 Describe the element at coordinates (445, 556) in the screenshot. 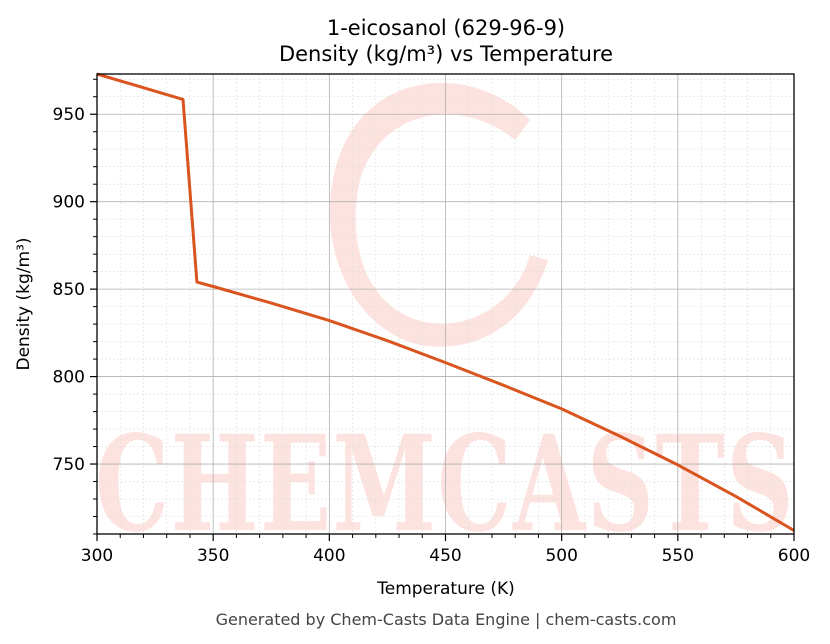

I see `x-tick-label: 450` at that location.